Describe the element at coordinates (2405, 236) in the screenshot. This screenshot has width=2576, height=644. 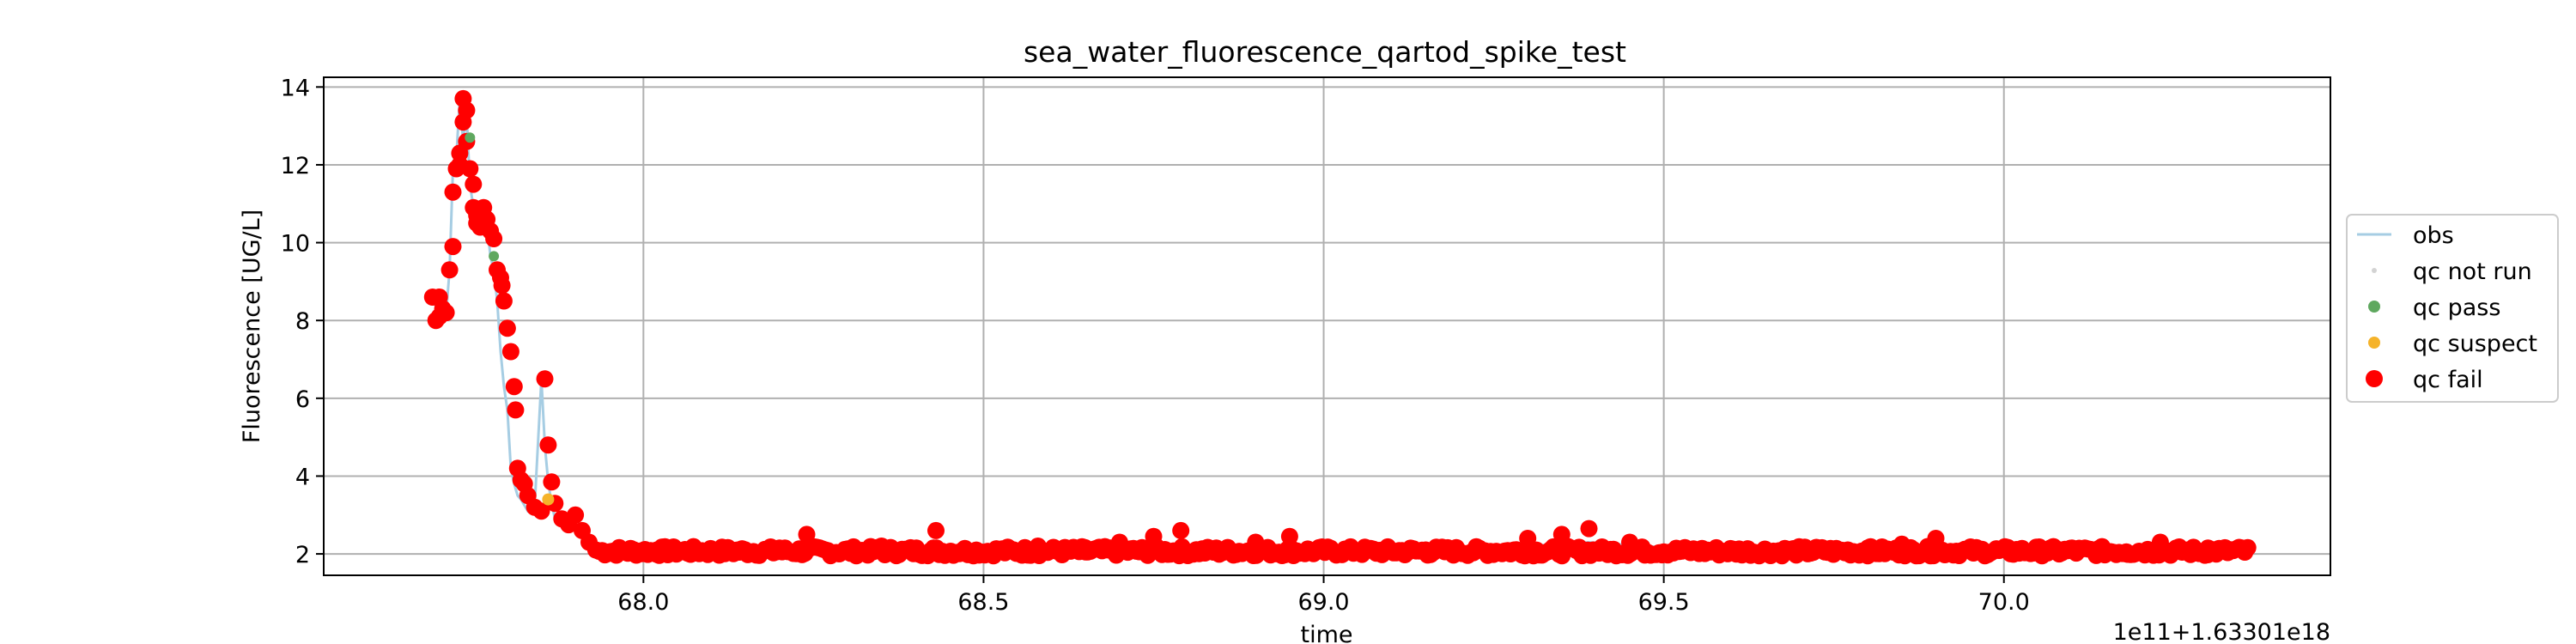
I see `legend-item-obs: obs` at that location.